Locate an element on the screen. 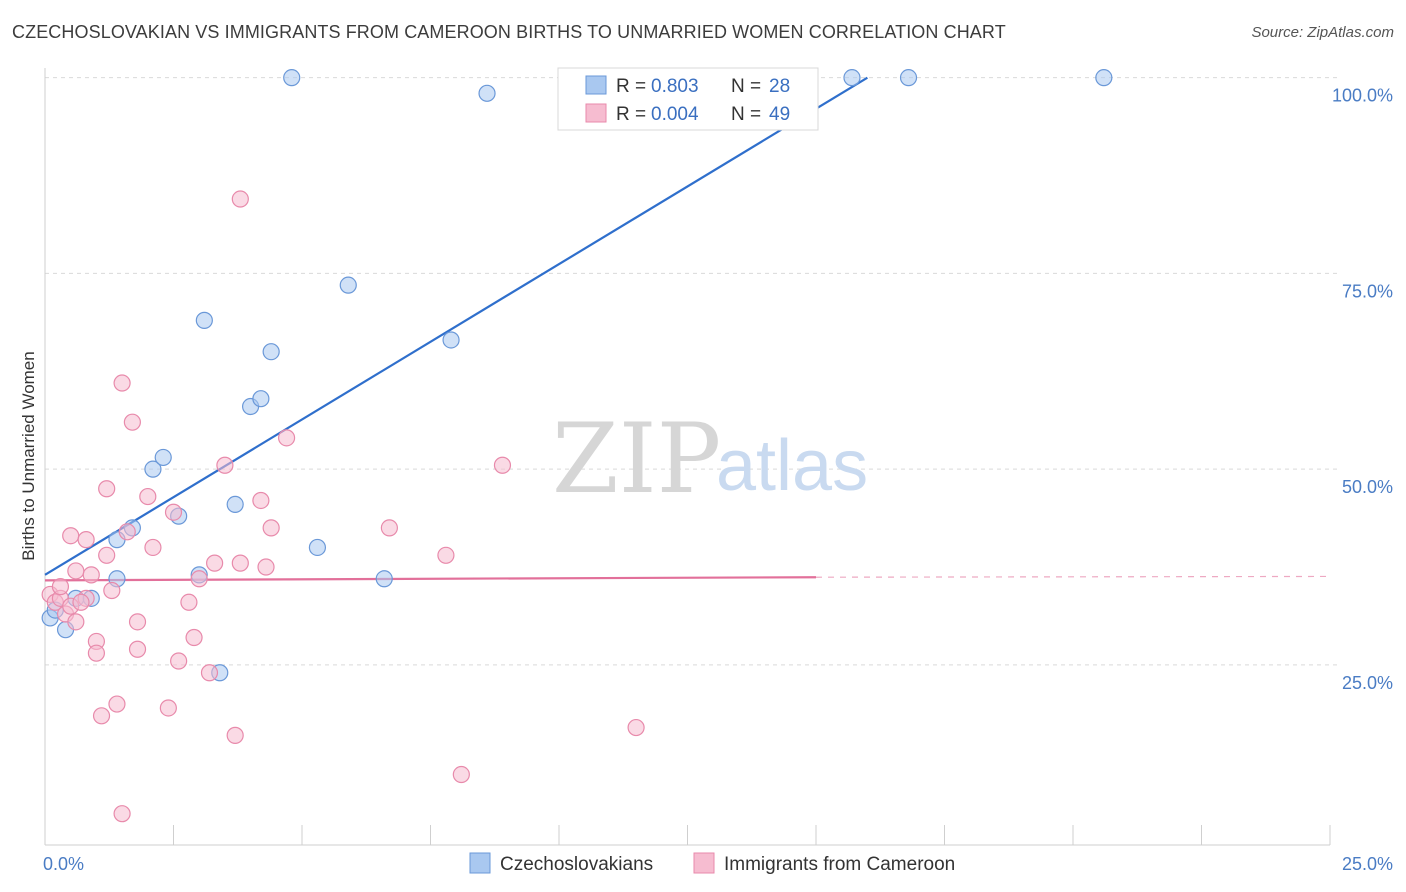 The image size is (1406, 892). legend-swatch-blue is located at coordinates (596, 85).